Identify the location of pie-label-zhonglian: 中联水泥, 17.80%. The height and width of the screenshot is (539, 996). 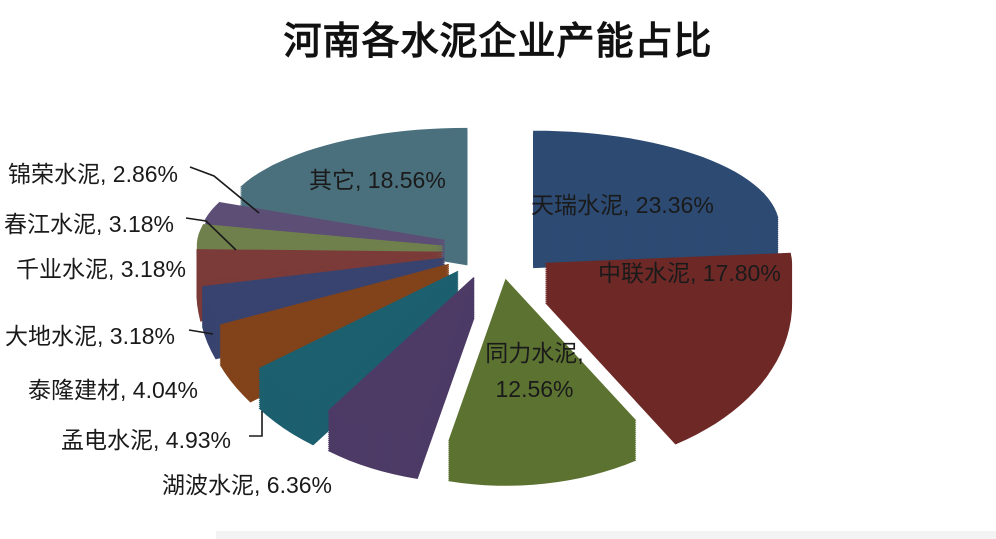
(689, 273).